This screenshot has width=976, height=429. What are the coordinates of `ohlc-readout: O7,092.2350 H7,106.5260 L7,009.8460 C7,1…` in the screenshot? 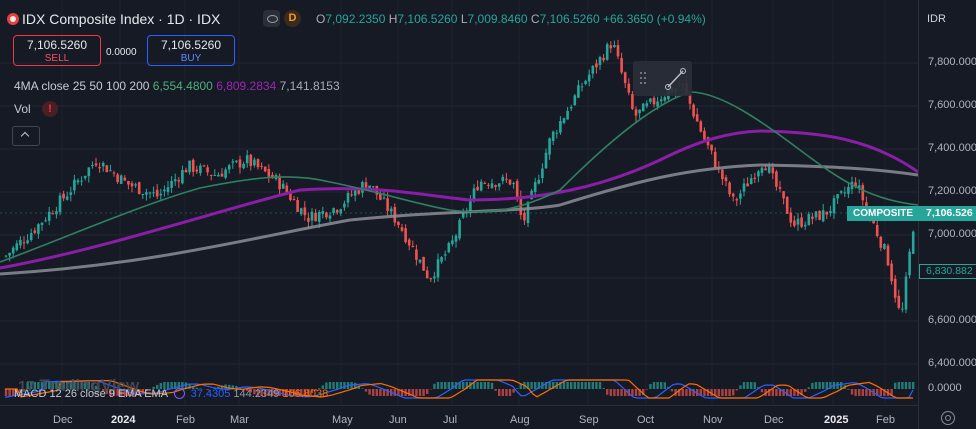 It's located at (511, 19).